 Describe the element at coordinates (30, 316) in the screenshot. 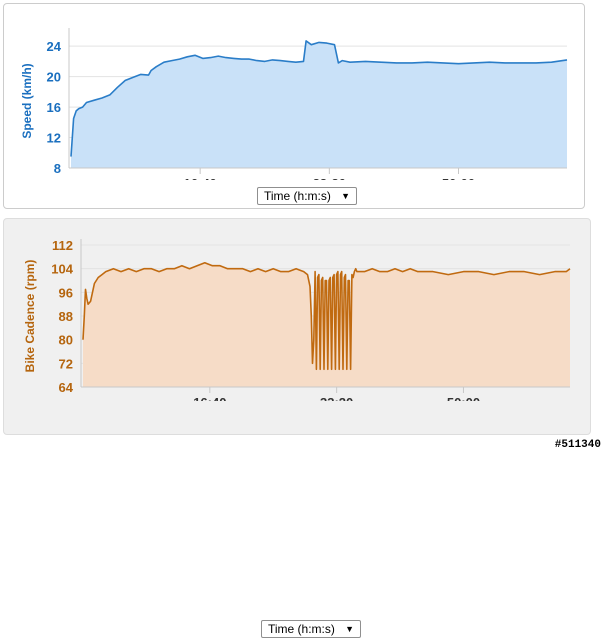

I see `y-axis-title: Bike Cadence (rpm)` at that location.